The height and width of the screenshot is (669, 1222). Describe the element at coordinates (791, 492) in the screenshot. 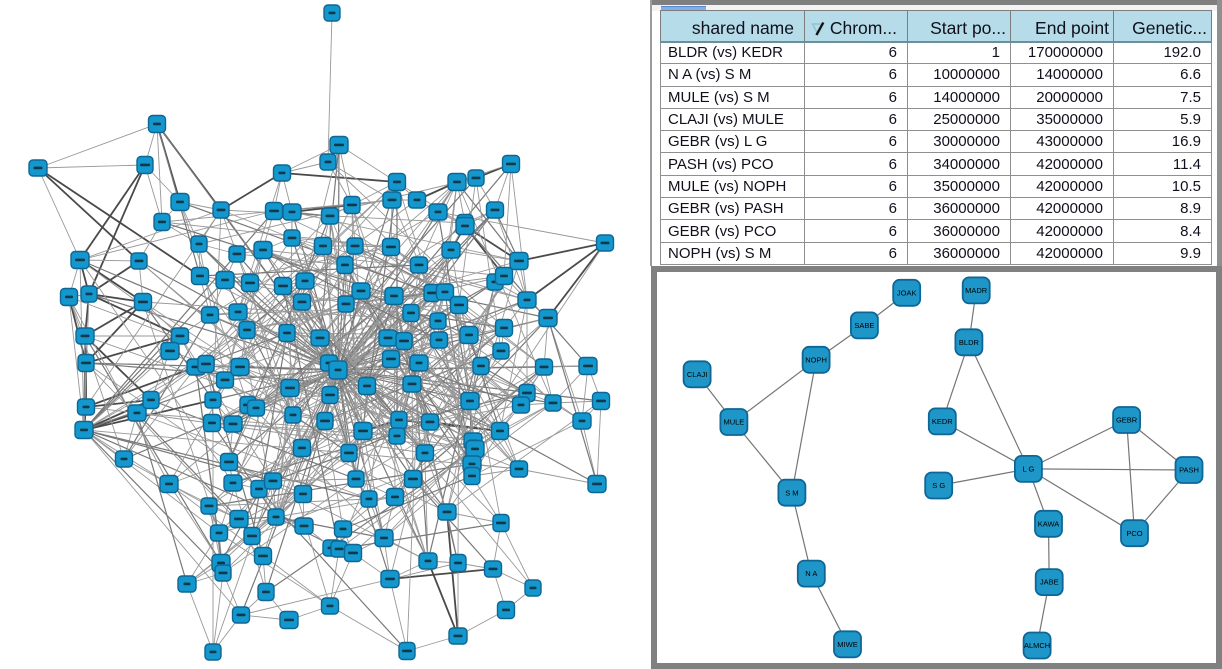

I see `svg-text: S M` at that location.